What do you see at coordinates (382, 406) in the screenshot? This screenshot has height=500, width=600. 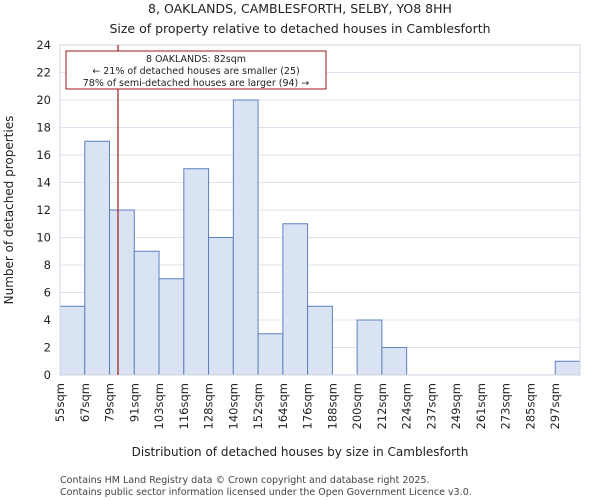 I see `x-tick-label: 212sqm` at bounding box center [382, 406].